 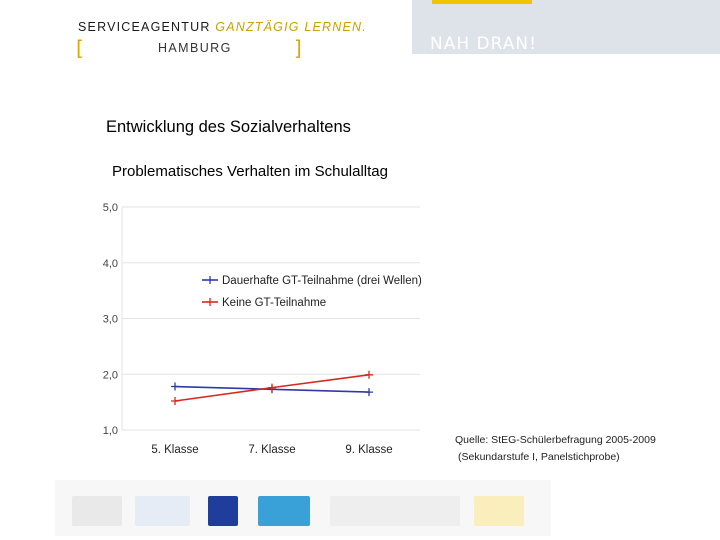 What do you see at coordinates (250, 171) in the screenshot?
I see `chart-title: Problematisches Verhalten im Schulalltag` at bounding box center [250, 171].